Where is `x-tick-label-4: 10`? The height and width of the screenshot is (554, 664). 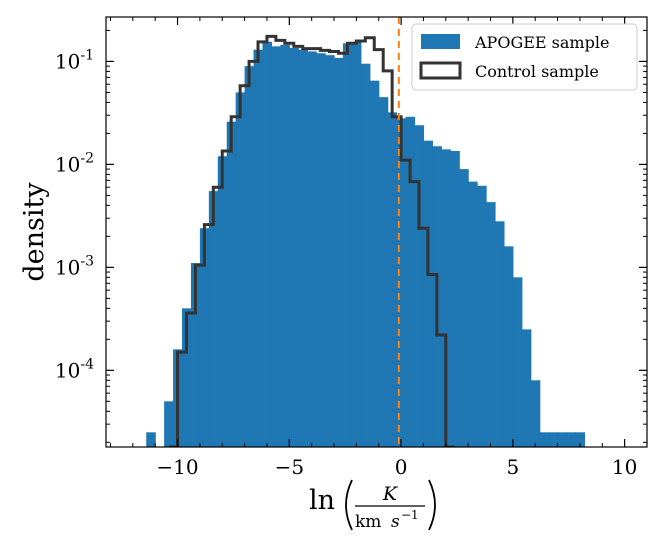
x-tick-label-4: 10 is located at coordinates (624, 467).